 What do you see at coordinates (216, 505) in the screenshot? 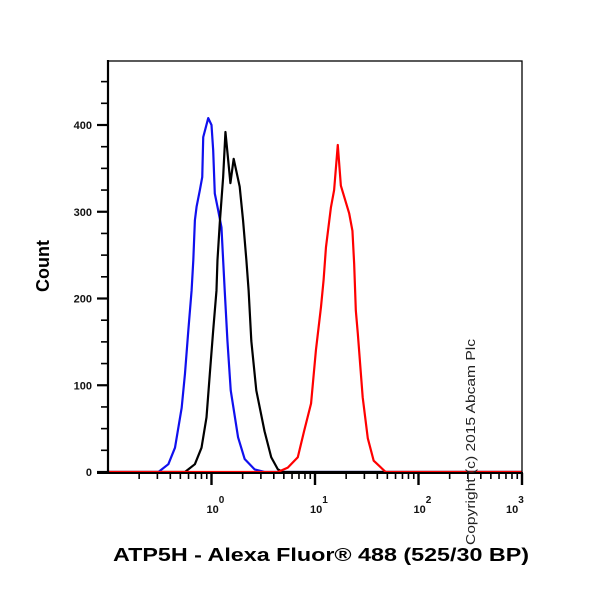
I see `x-tick-label: 10⁰` at bounding box center [216, 505].